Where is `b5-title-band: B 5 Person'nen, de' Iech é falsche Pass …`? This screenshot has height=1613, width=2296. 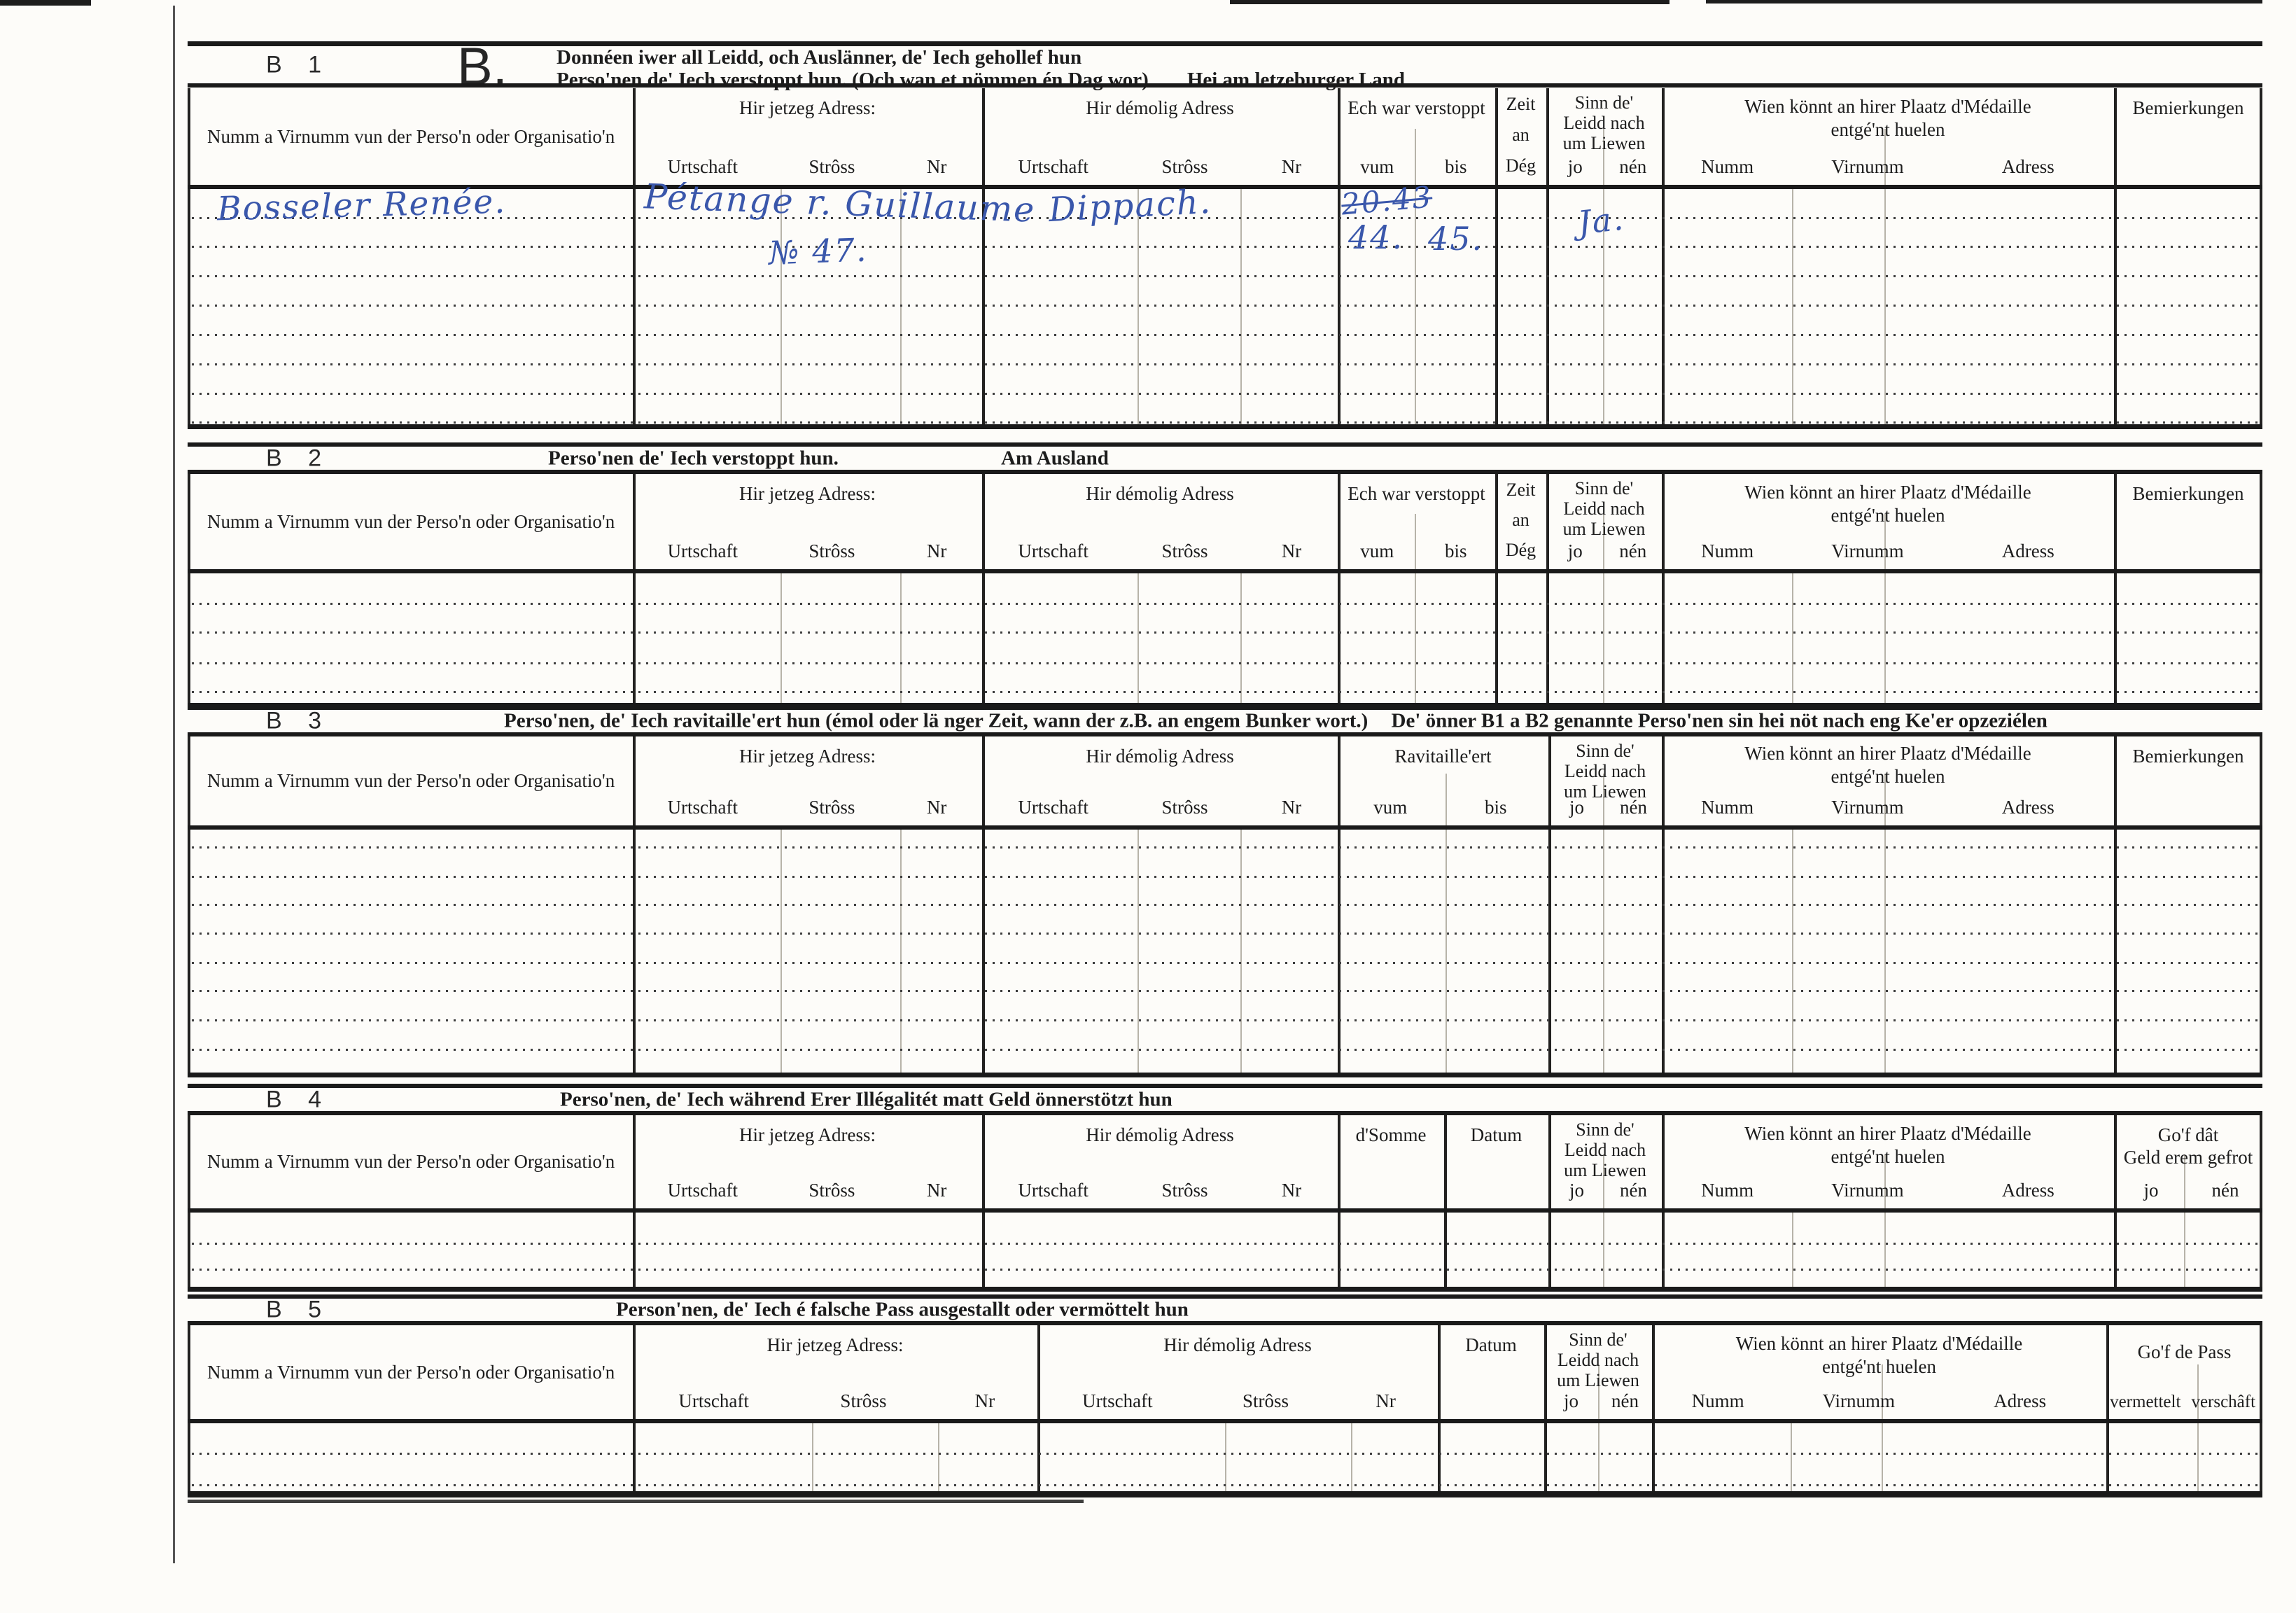 b5-title-band: B 5 Person'nen, de' Iech é falsche Pass … is located at coordinates (1225, 1310).